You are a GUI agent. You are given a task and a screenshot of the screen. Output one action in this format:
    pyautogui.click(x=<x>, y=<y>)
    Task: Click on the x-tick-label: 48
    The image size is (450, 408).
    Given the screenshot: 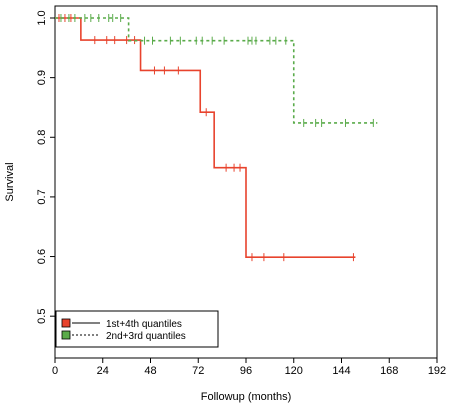 What is the action you would take?
    pyautogui.click(x=150, y=371)
    